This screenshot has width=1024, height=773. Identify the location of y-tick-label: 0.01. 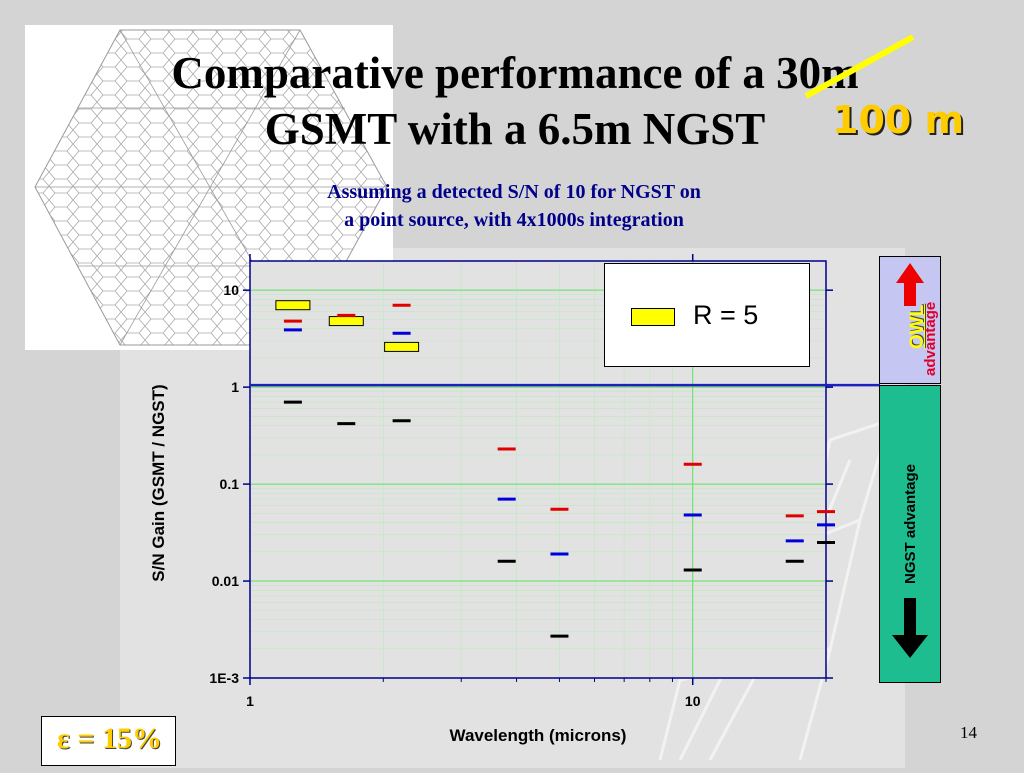
(225, 581).